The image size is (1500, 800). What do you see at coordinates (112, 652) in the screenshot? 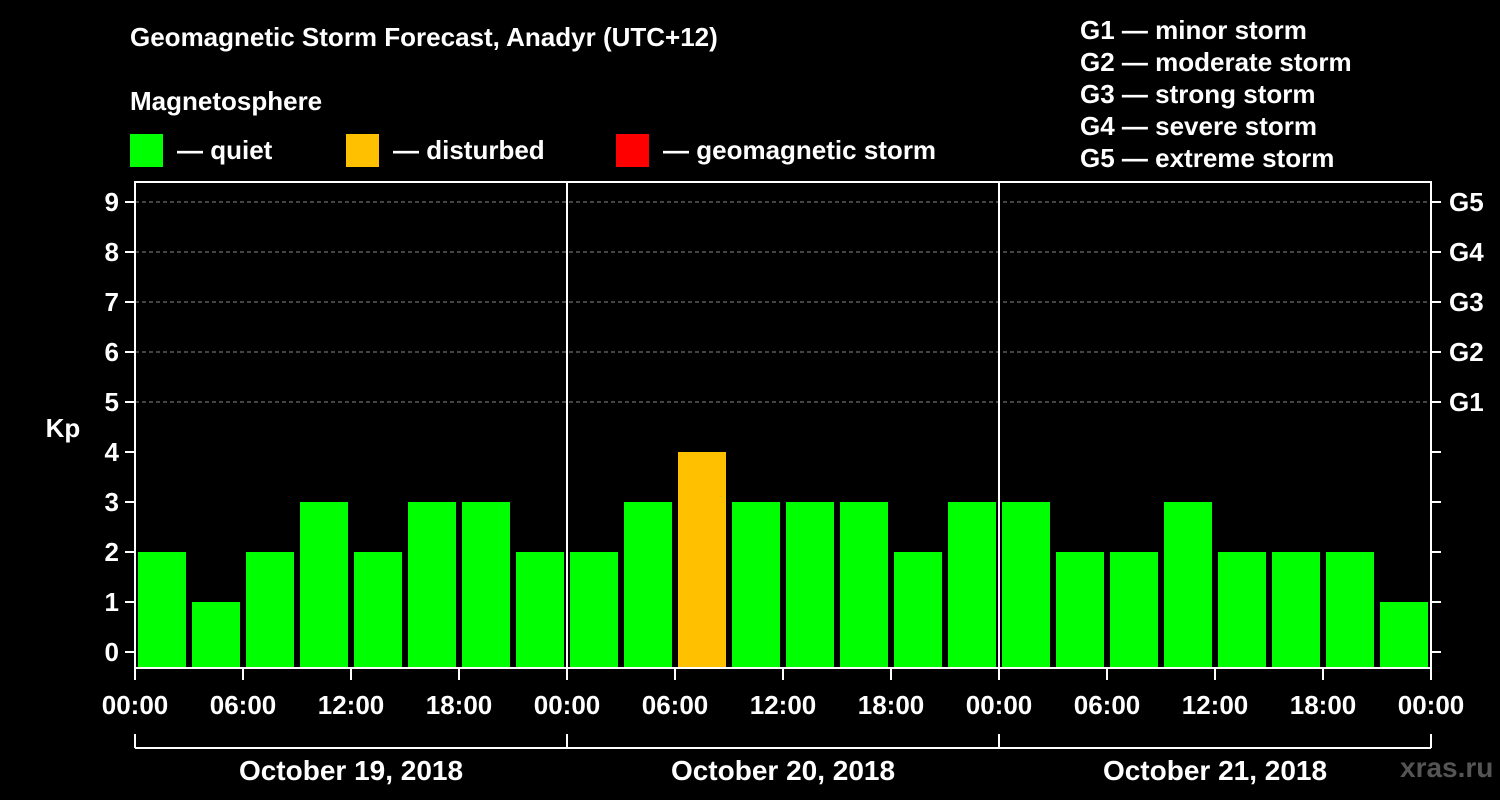
I see `y-tick-label: 0` at bounding box center [112, 652].